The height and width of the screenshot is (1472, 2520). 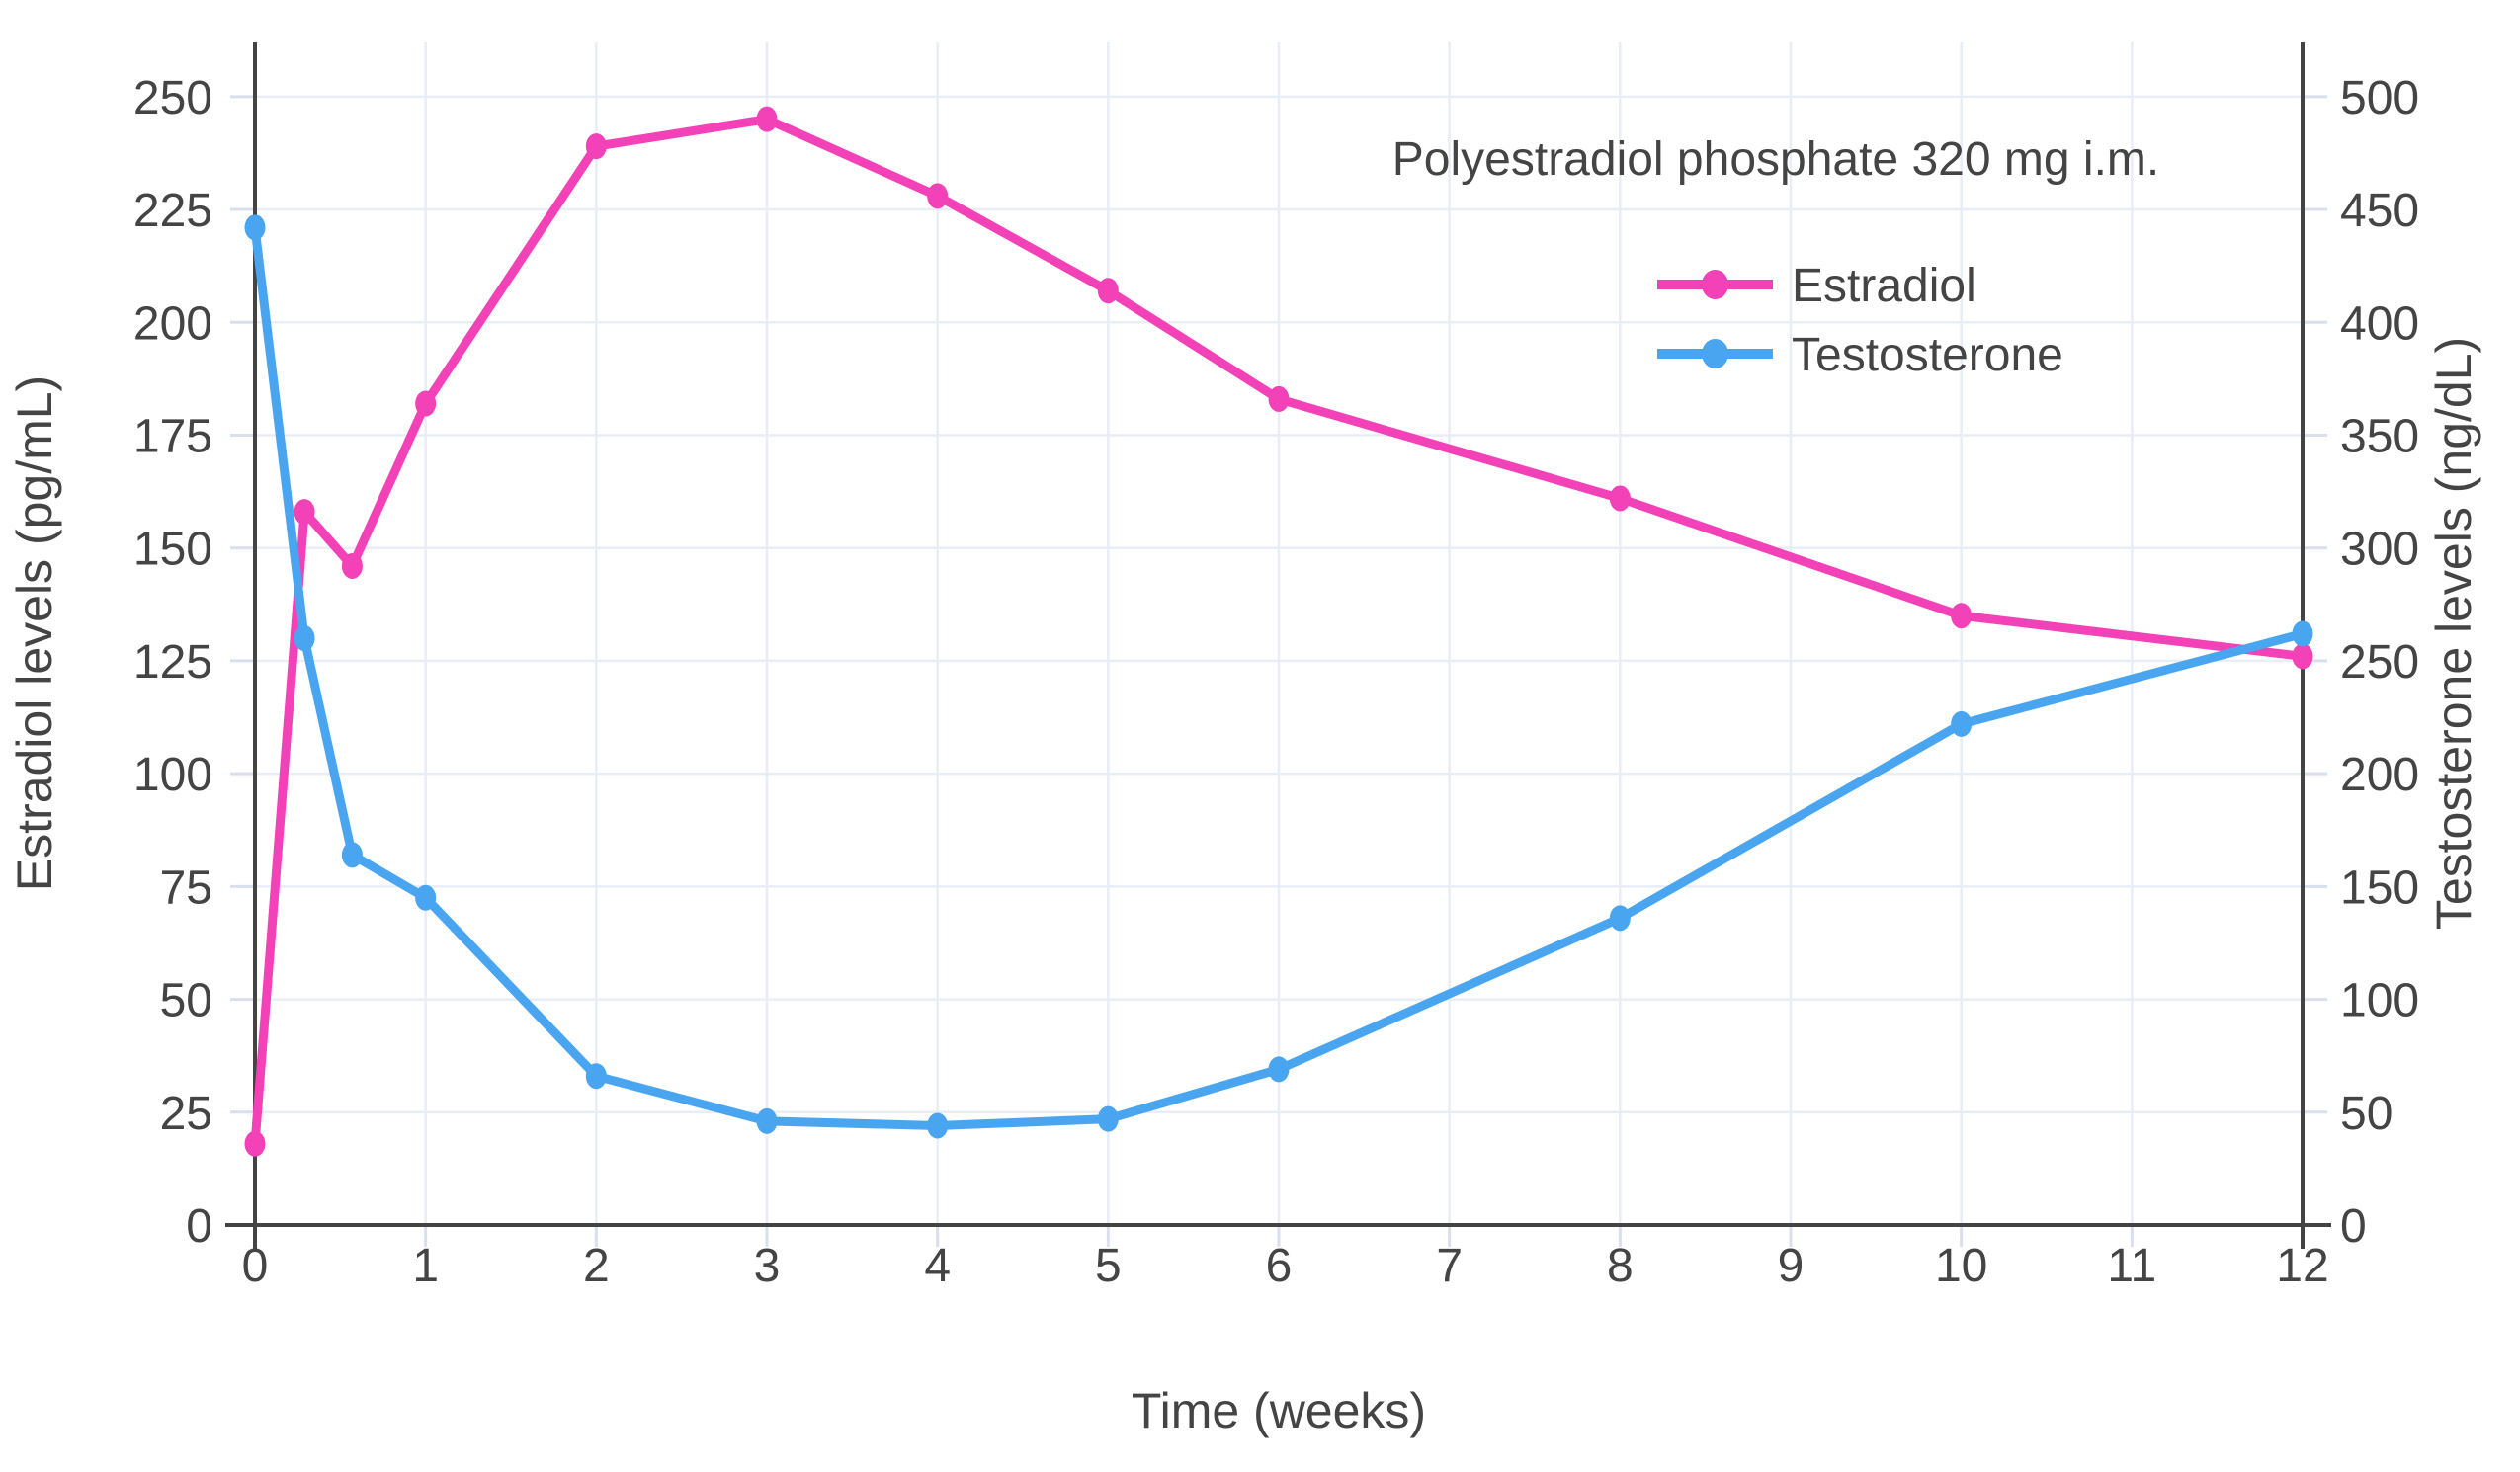 I want to click on right-tick-label: 400, so click(x=2379, y=323).